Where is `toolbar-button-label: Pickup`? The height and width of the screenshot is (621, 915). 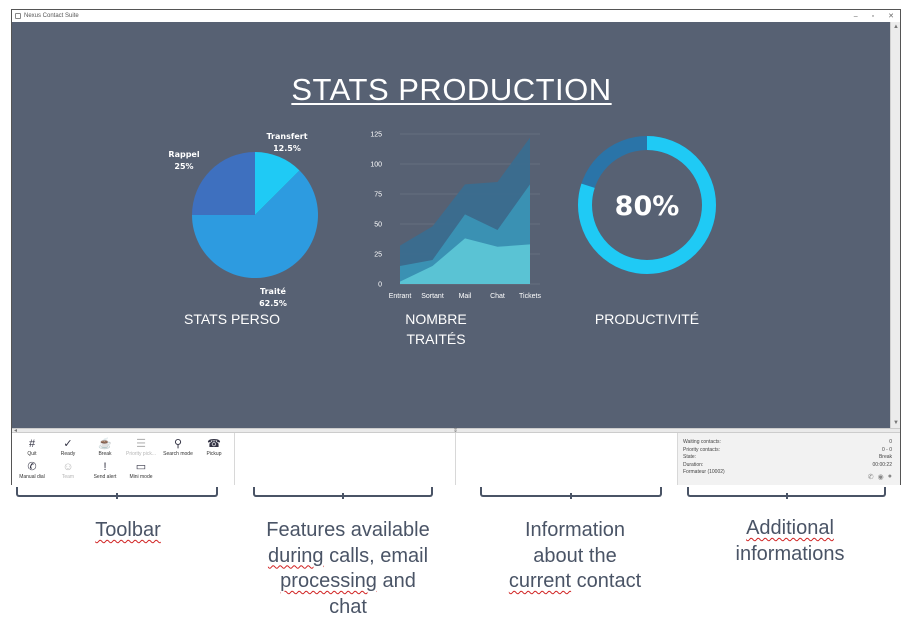
toolbar-button-label: Pickup is located at coordinates (214, 454).